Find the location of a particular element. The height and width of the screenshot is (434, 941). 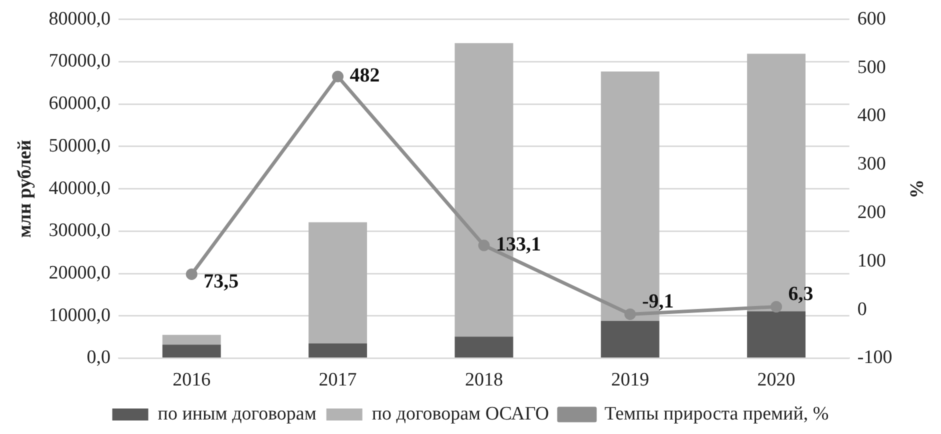

x-tick-label: 2019 is located at coordinates (630, 380).